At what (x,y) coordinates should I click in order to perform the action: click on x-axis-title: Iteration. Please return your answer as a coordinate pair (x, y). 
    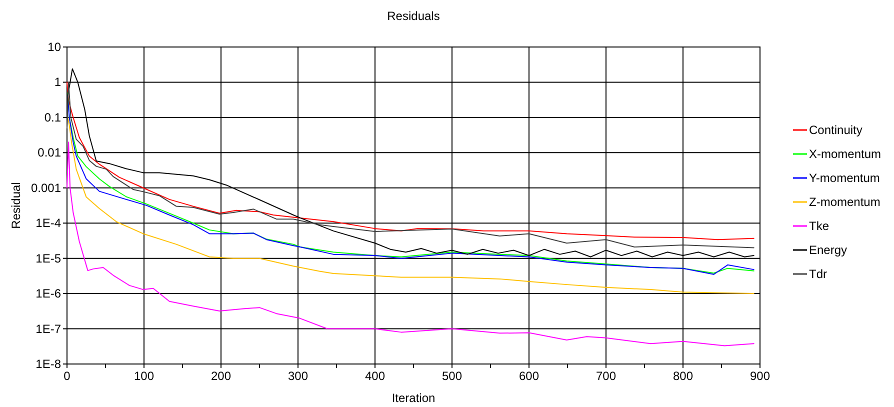
    Looking at the image, I should click on (414, 398).